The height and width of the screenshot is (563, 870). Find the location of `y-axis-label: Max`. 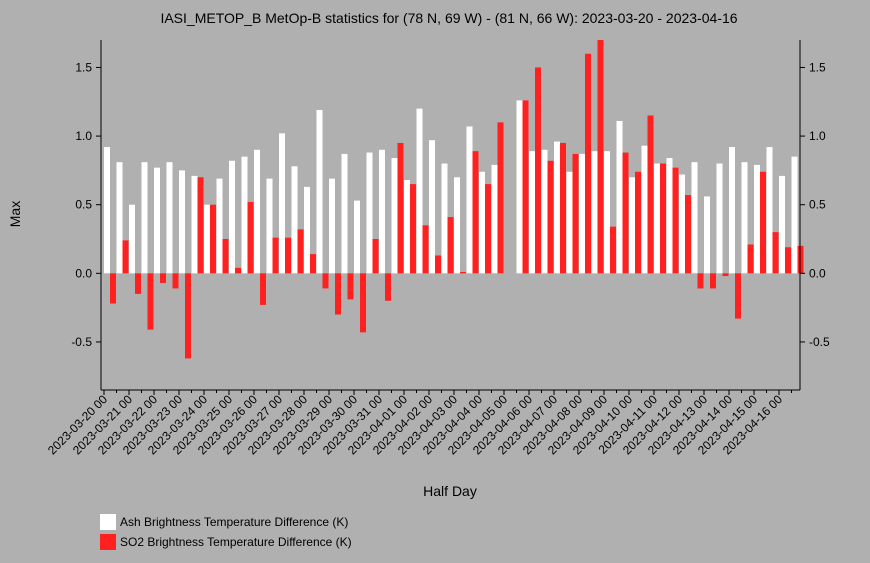

y-axis-label: Max is located at coordinates (15, 214).